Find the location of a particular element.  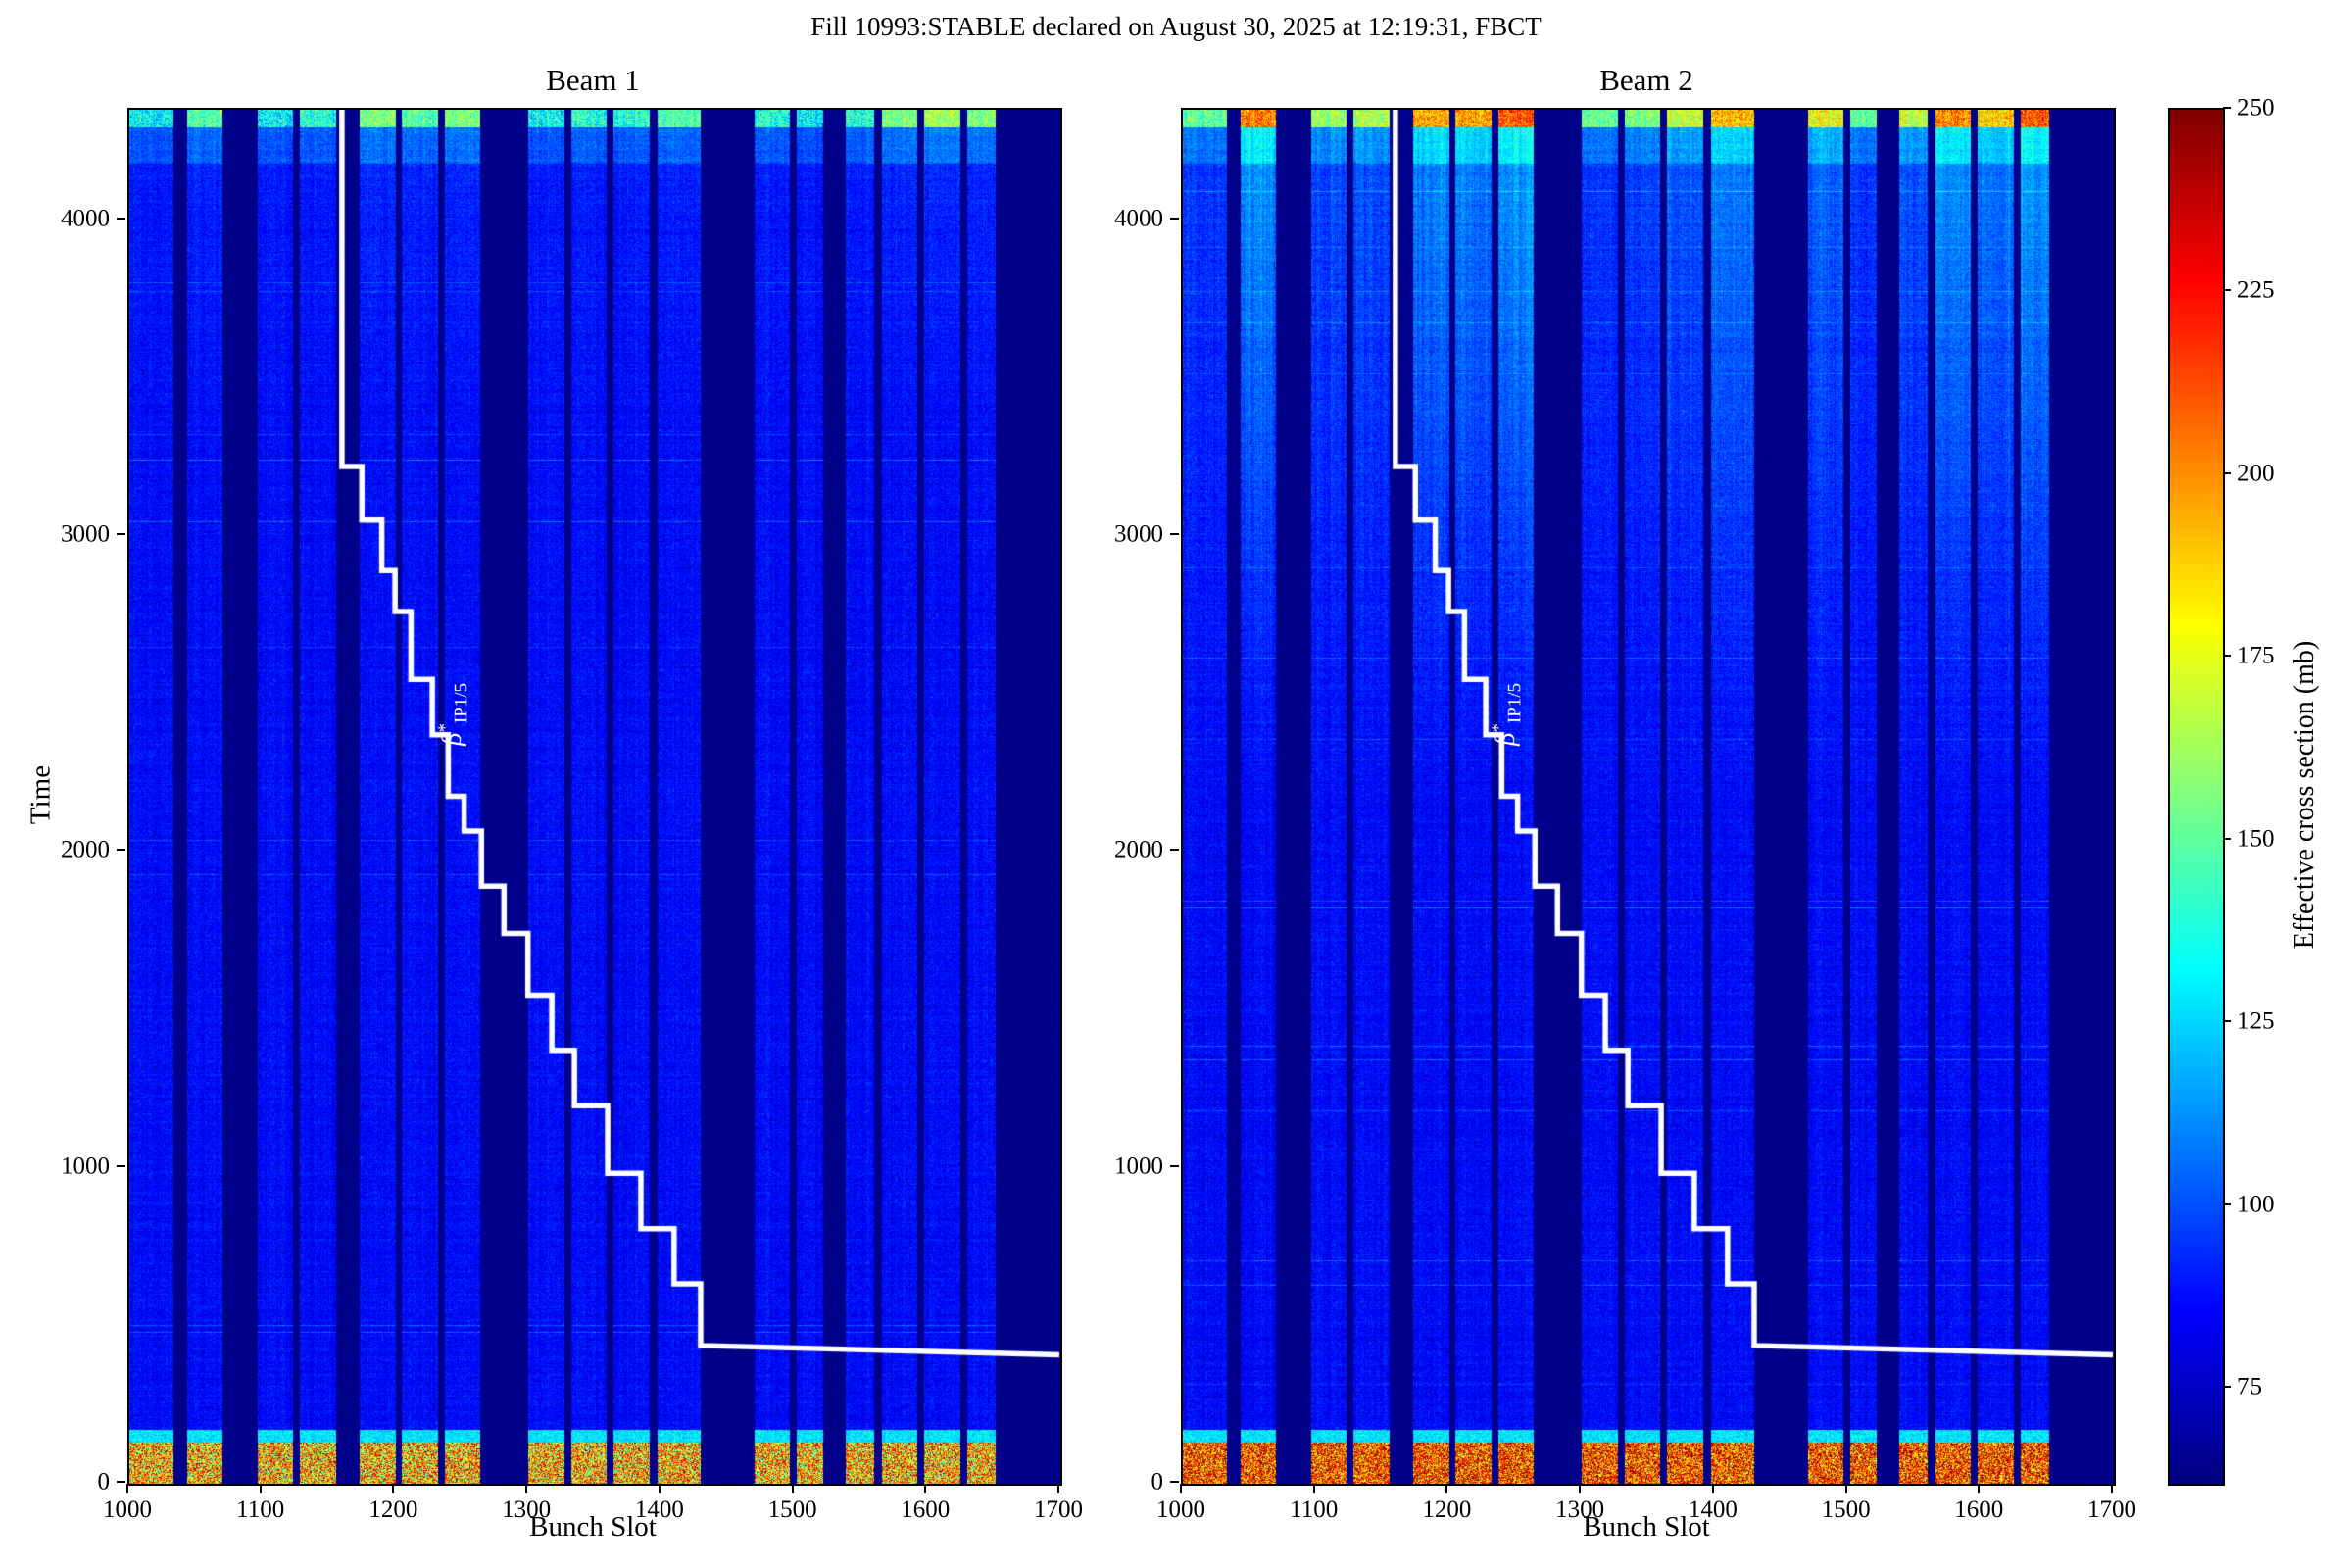

beam2-y-tick-label: 1000 is located at coordinates (1138, 1166).